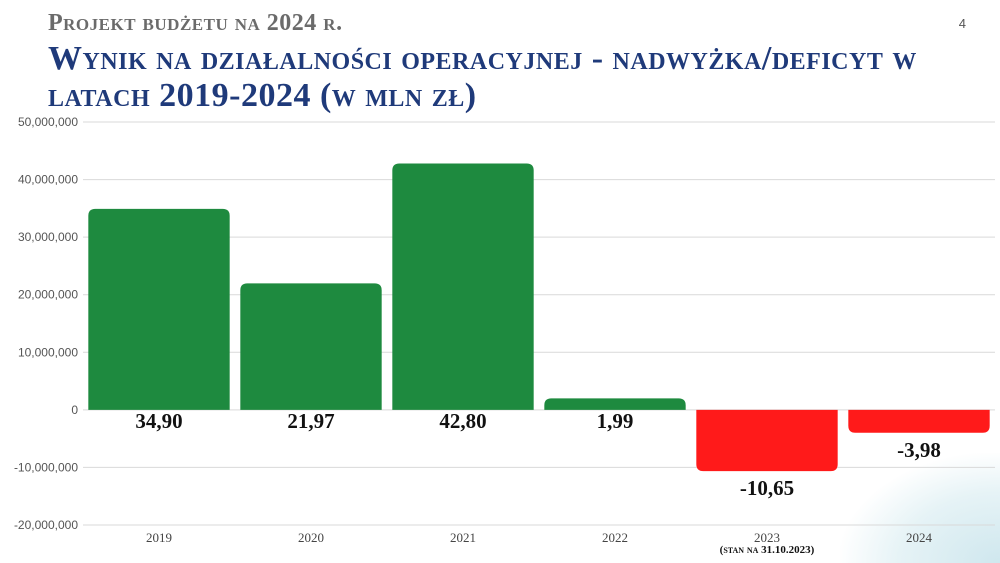 This screenshot has width=1000, height=563. What do you see at coordinates (311, 537) in the screenshot?
I see `x-tick-label-2020: 2020` at bounding box center [311, 537].